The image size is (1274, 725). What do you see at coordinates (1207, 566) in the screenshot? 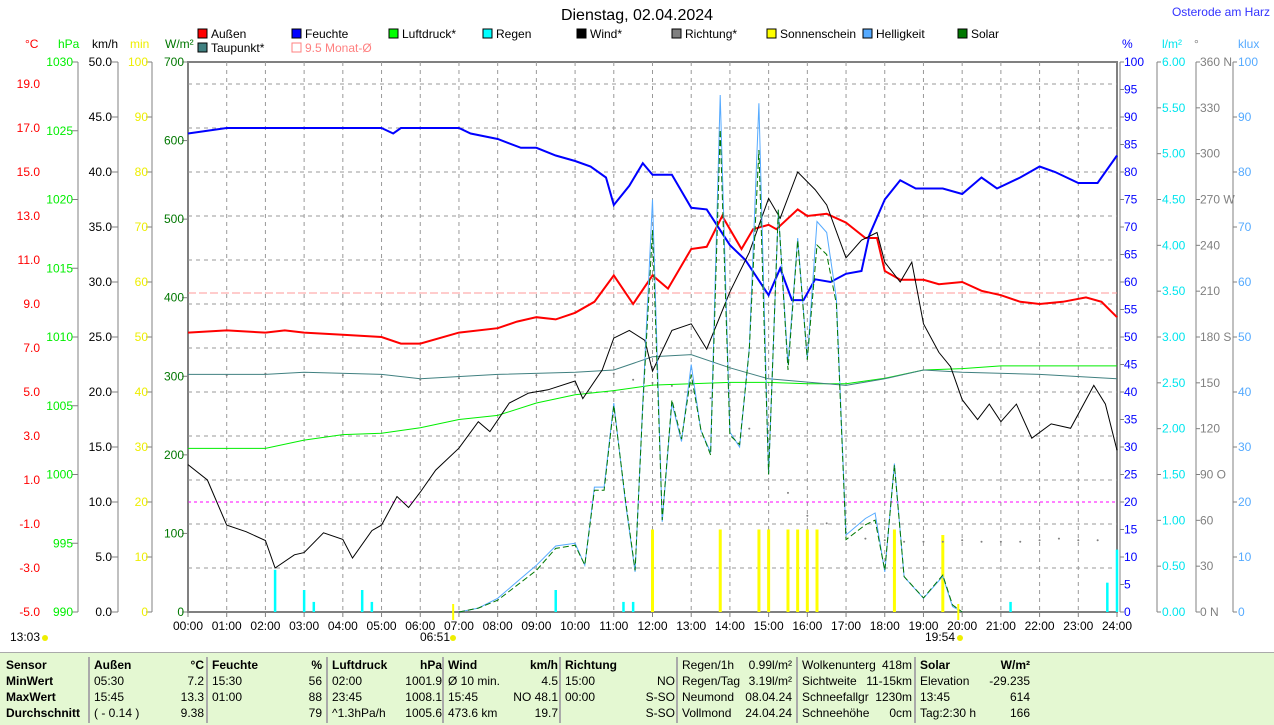
I see `direction-tick-label: 30` at bounding box center [1207, 566].